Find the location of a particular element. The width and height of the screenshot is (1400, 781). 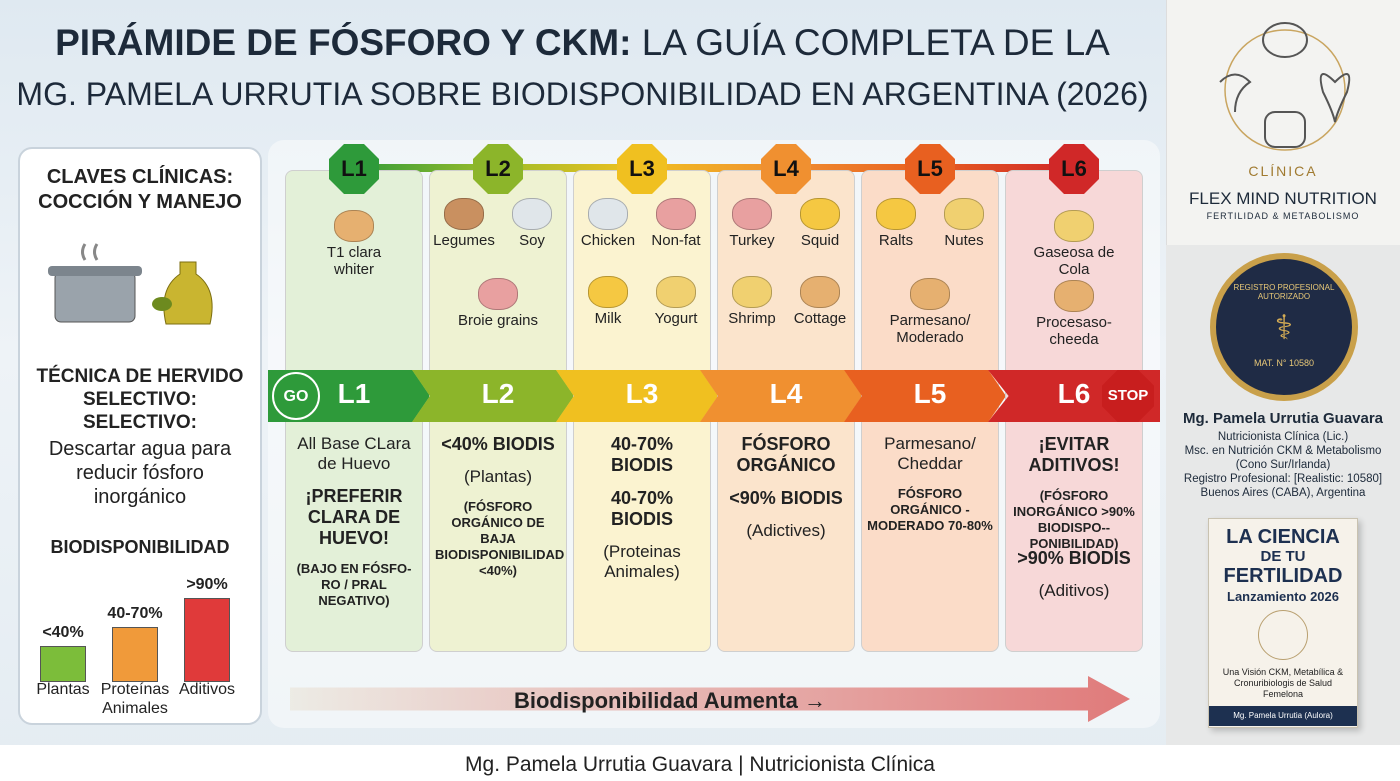

level-detail: FÓSFORO ORGÁNICO - MODERADO 70-80% is located at coordinates (930, 509).